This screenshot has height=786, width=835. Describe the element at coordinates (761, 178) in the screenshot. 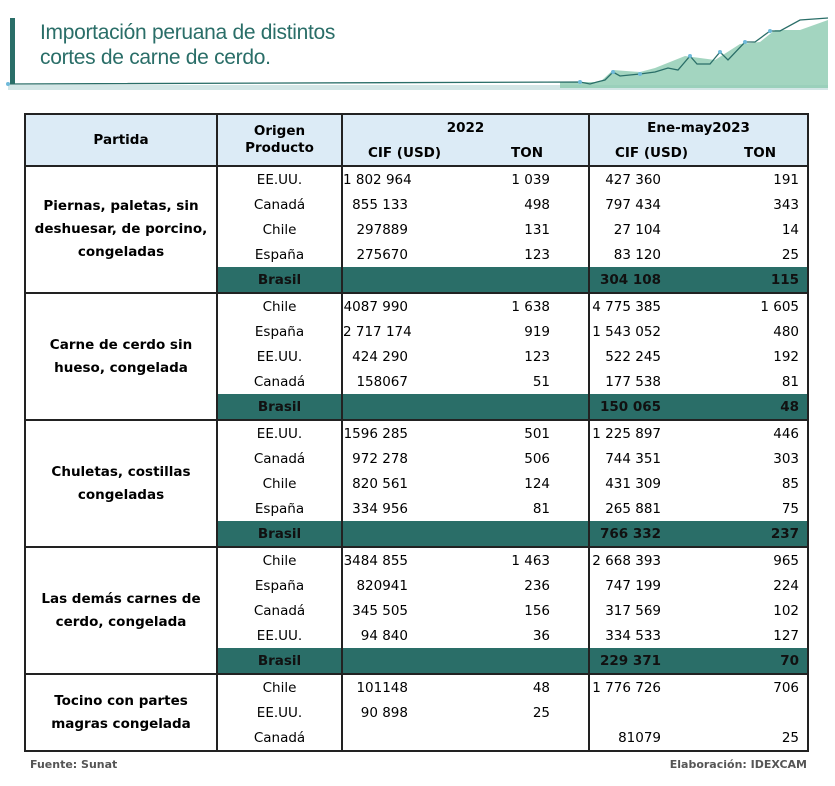

I see `ton-2023-cell: 191` at that location.